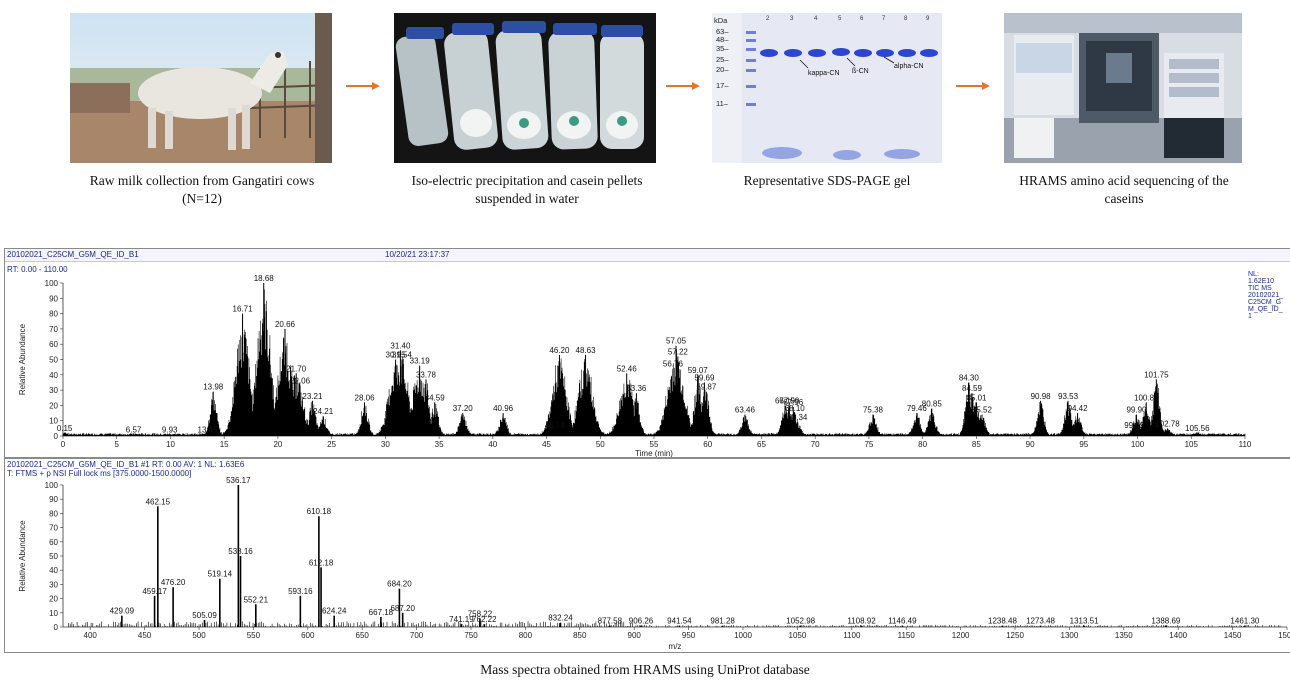  I want to click on tic-peak-label: 67.96, so click(793, 402).